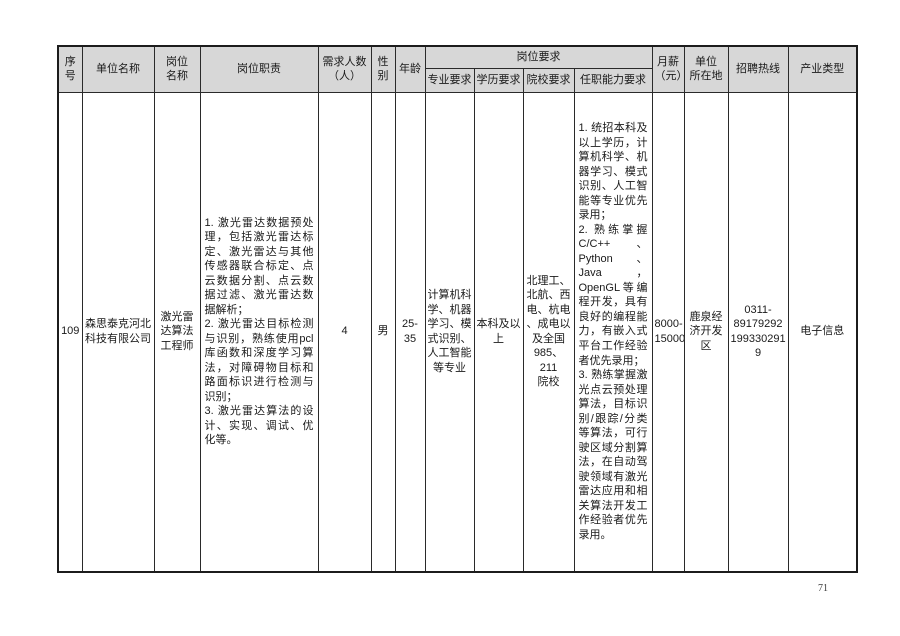  Describe the element at coordinates (70, 332) in the screenshot. I see `cell-serial: 109` at that location.